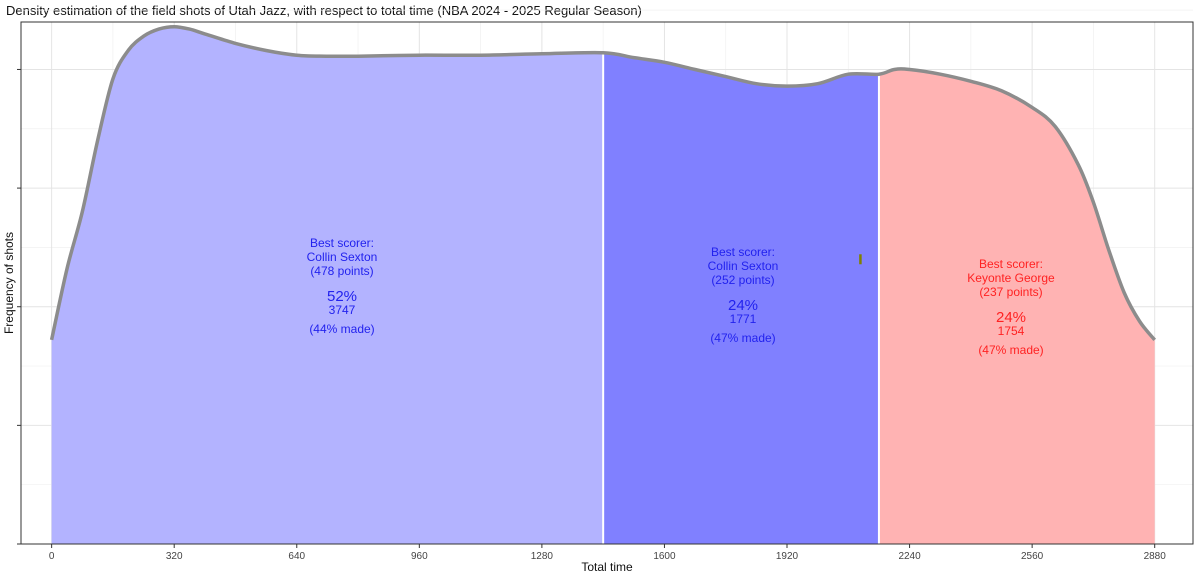 The image size is (1200, 574). Describe the element at coordinates (341, 329) in the screenshot. I see `made-percent: (44% made)` at that location.